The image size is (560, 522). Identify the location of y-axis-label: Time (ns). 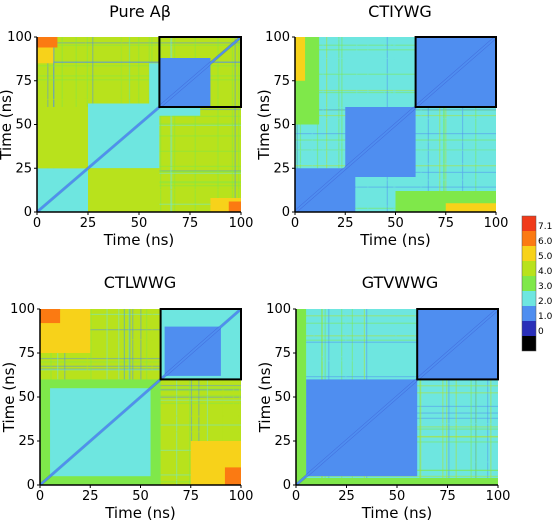
(264, 125).